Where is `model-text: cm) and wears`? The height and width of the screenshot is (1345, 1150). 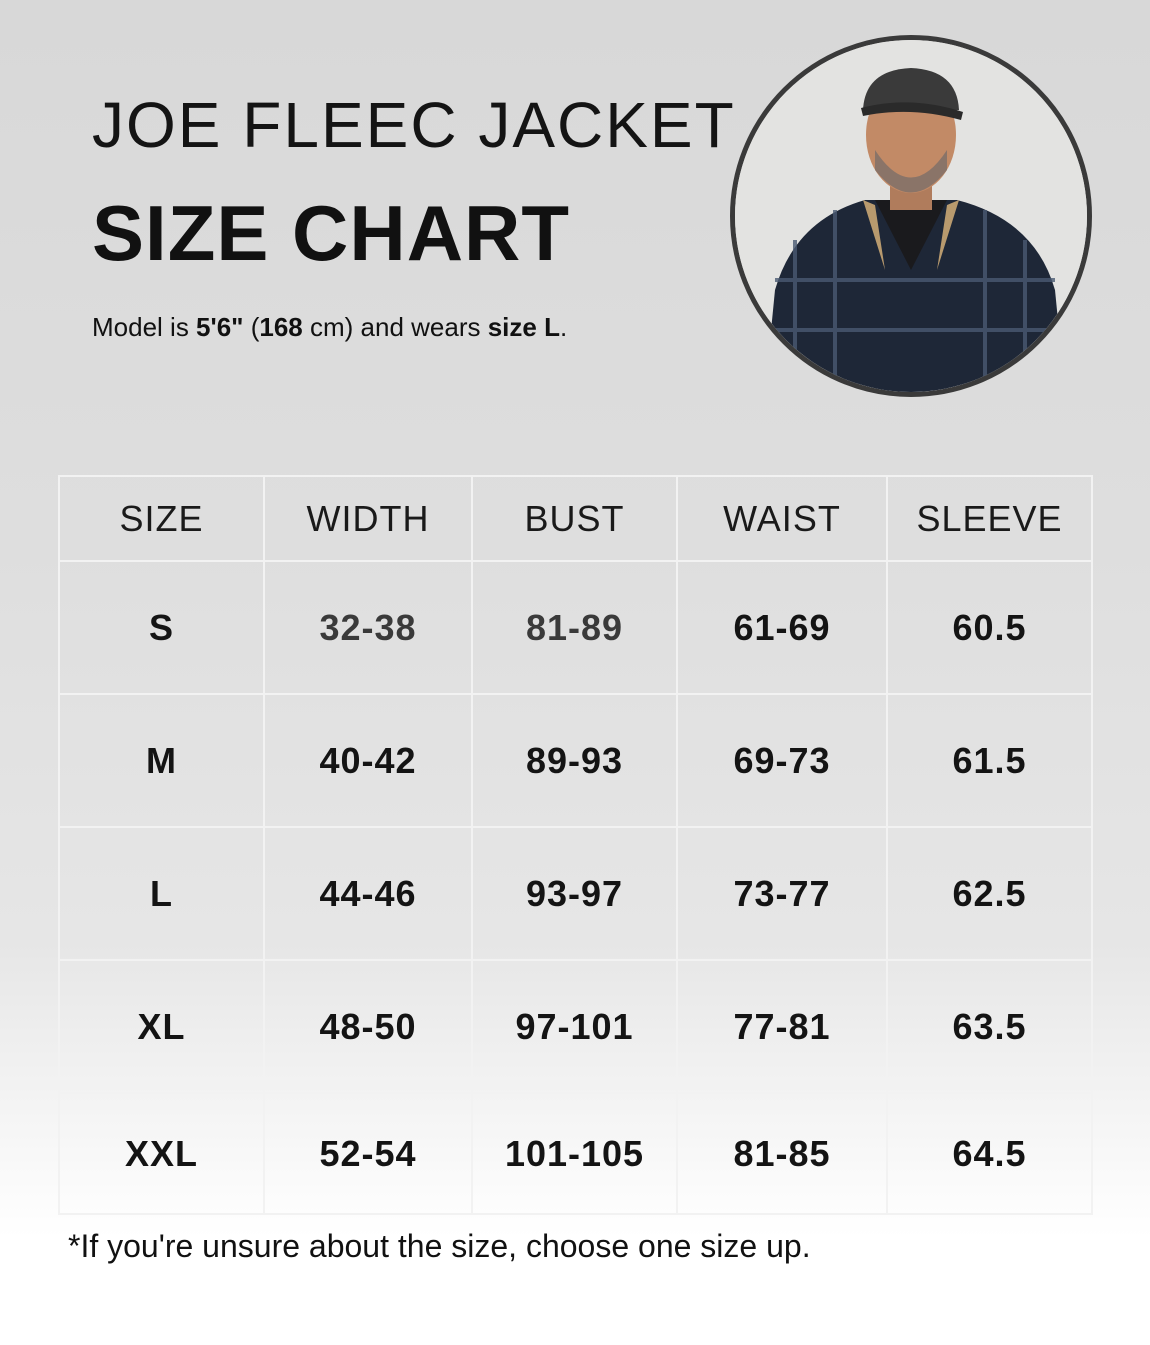 model-text: cm) and wears is located at coordinates (395, 327).